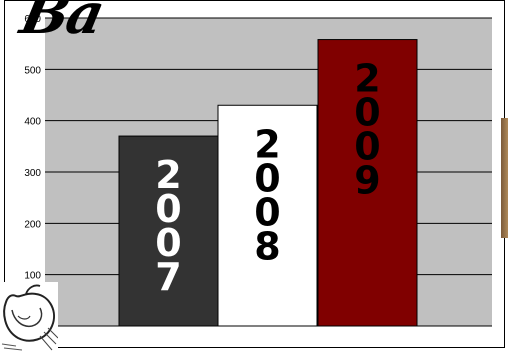 The width and height of the screenshot is (508, 352). Describe the element at coordinates (267, 246) in the screenshot. I see `bar-label-digit: 8` at that location.